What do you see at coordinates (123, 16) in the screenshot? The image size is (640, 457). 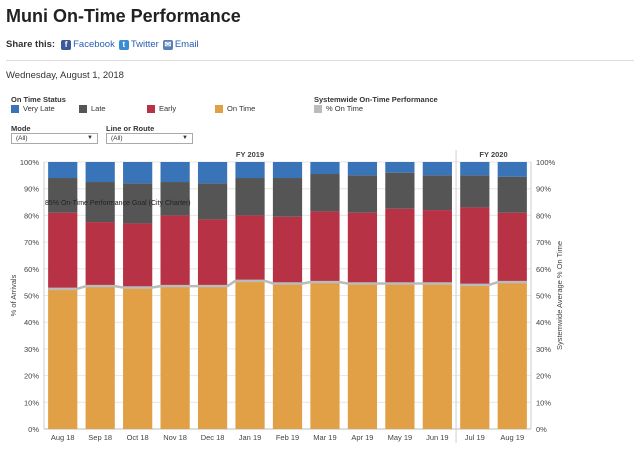 I see `page-title: Muni On-Time Performance` at bounding box center [123, 16].